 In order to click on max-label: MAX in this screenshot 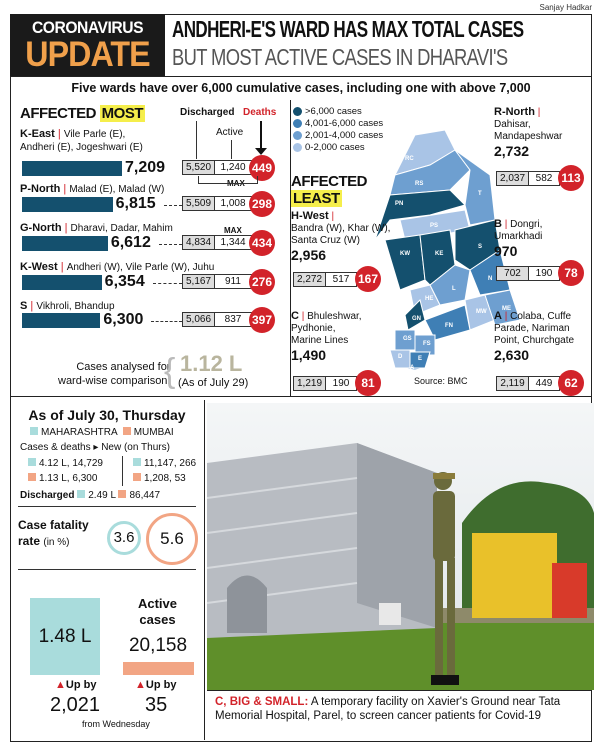, I will do `click(233, 230)`.